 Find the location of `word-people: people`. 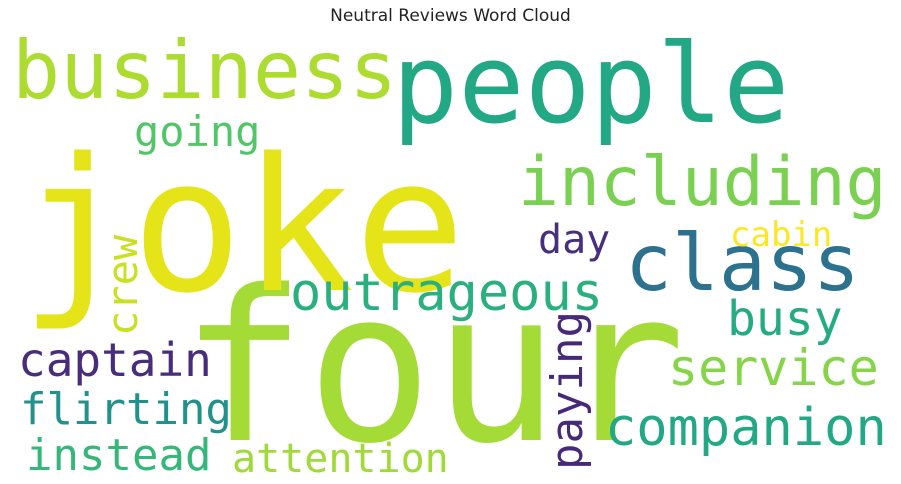

word-people: people is located at coordinates (590, 84).